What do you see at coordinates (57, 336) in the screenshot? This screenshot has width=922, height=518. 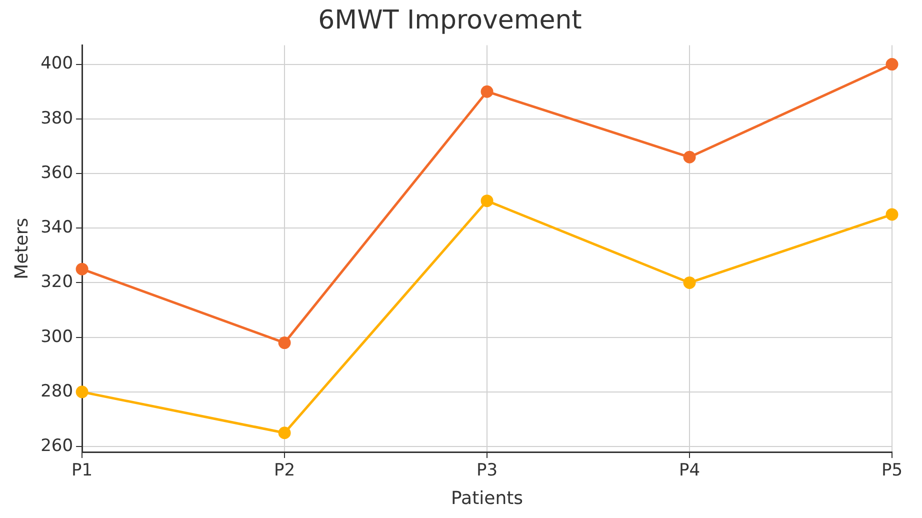 I see `y-tick-label: 300` at bounding box center [57, 336].